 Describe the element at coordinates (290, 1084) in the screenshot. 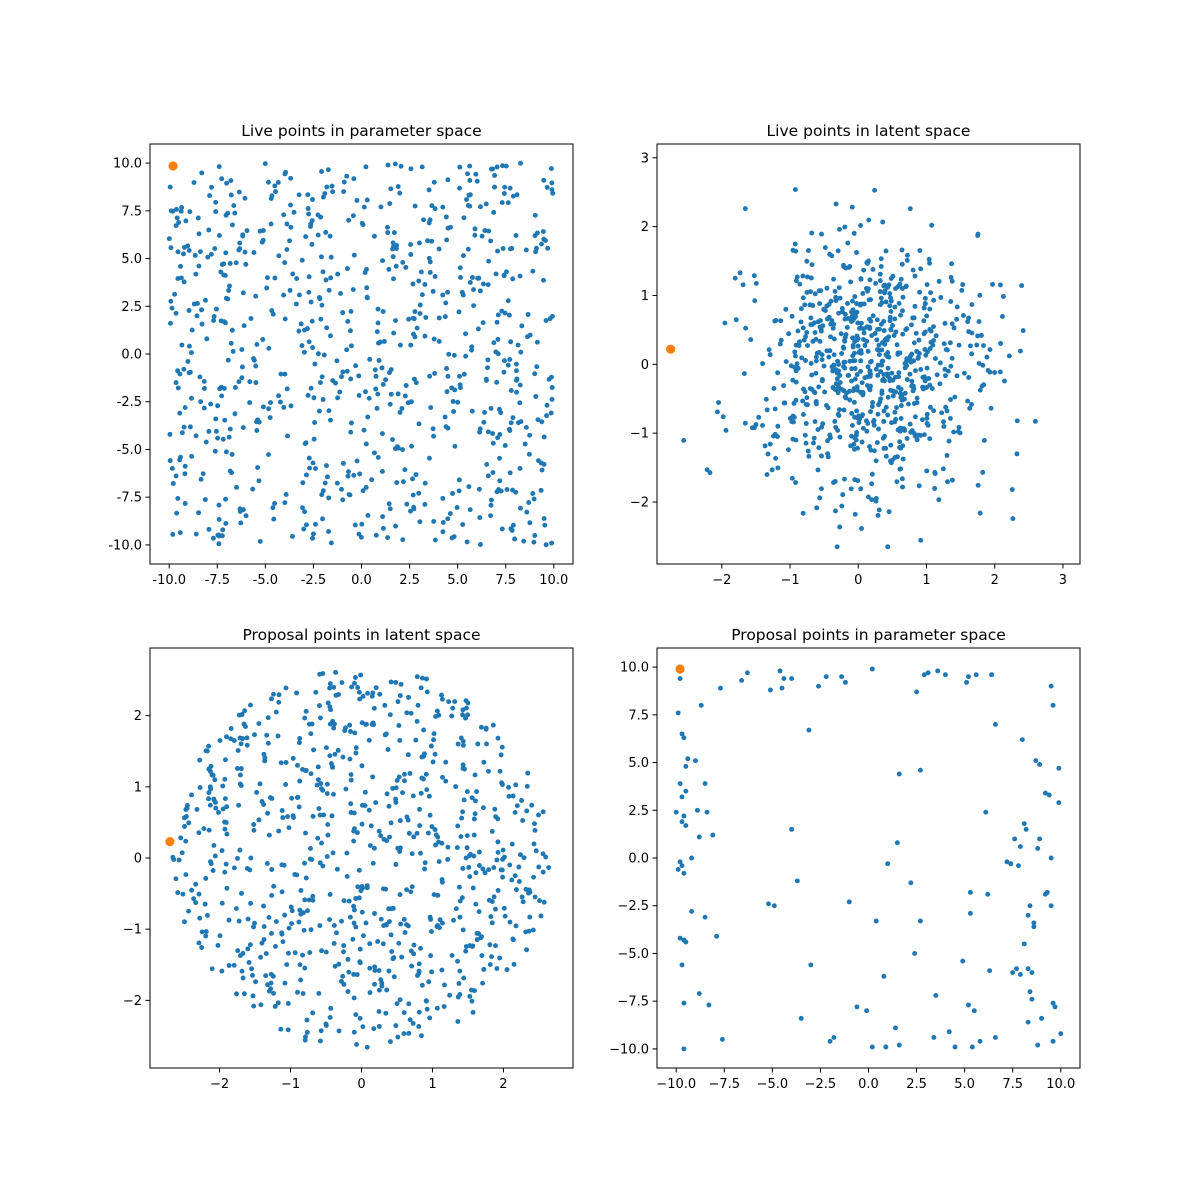

I see `x-tick-label: −1` at that location.